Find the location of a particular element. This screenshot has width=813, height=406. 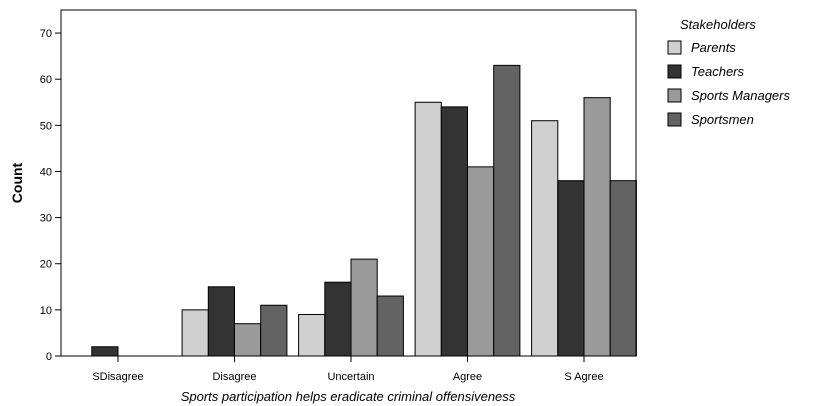

bar-s-agree-sports-managers is located at coordinates (597, 227).